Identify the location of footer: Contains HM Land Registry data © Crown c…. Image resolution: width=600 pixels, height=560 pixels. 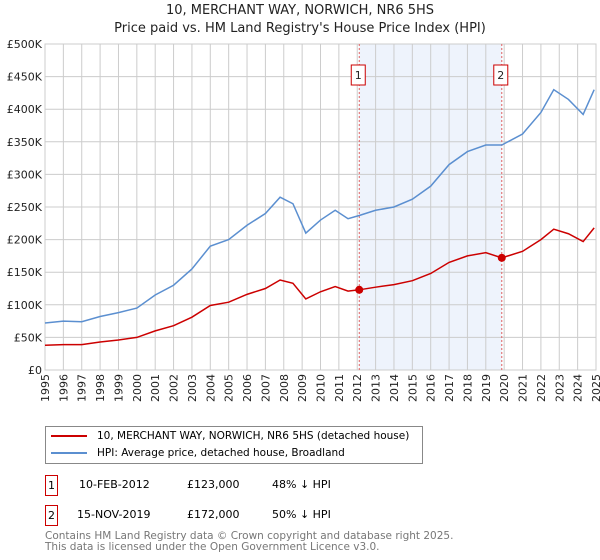
(249, 542).